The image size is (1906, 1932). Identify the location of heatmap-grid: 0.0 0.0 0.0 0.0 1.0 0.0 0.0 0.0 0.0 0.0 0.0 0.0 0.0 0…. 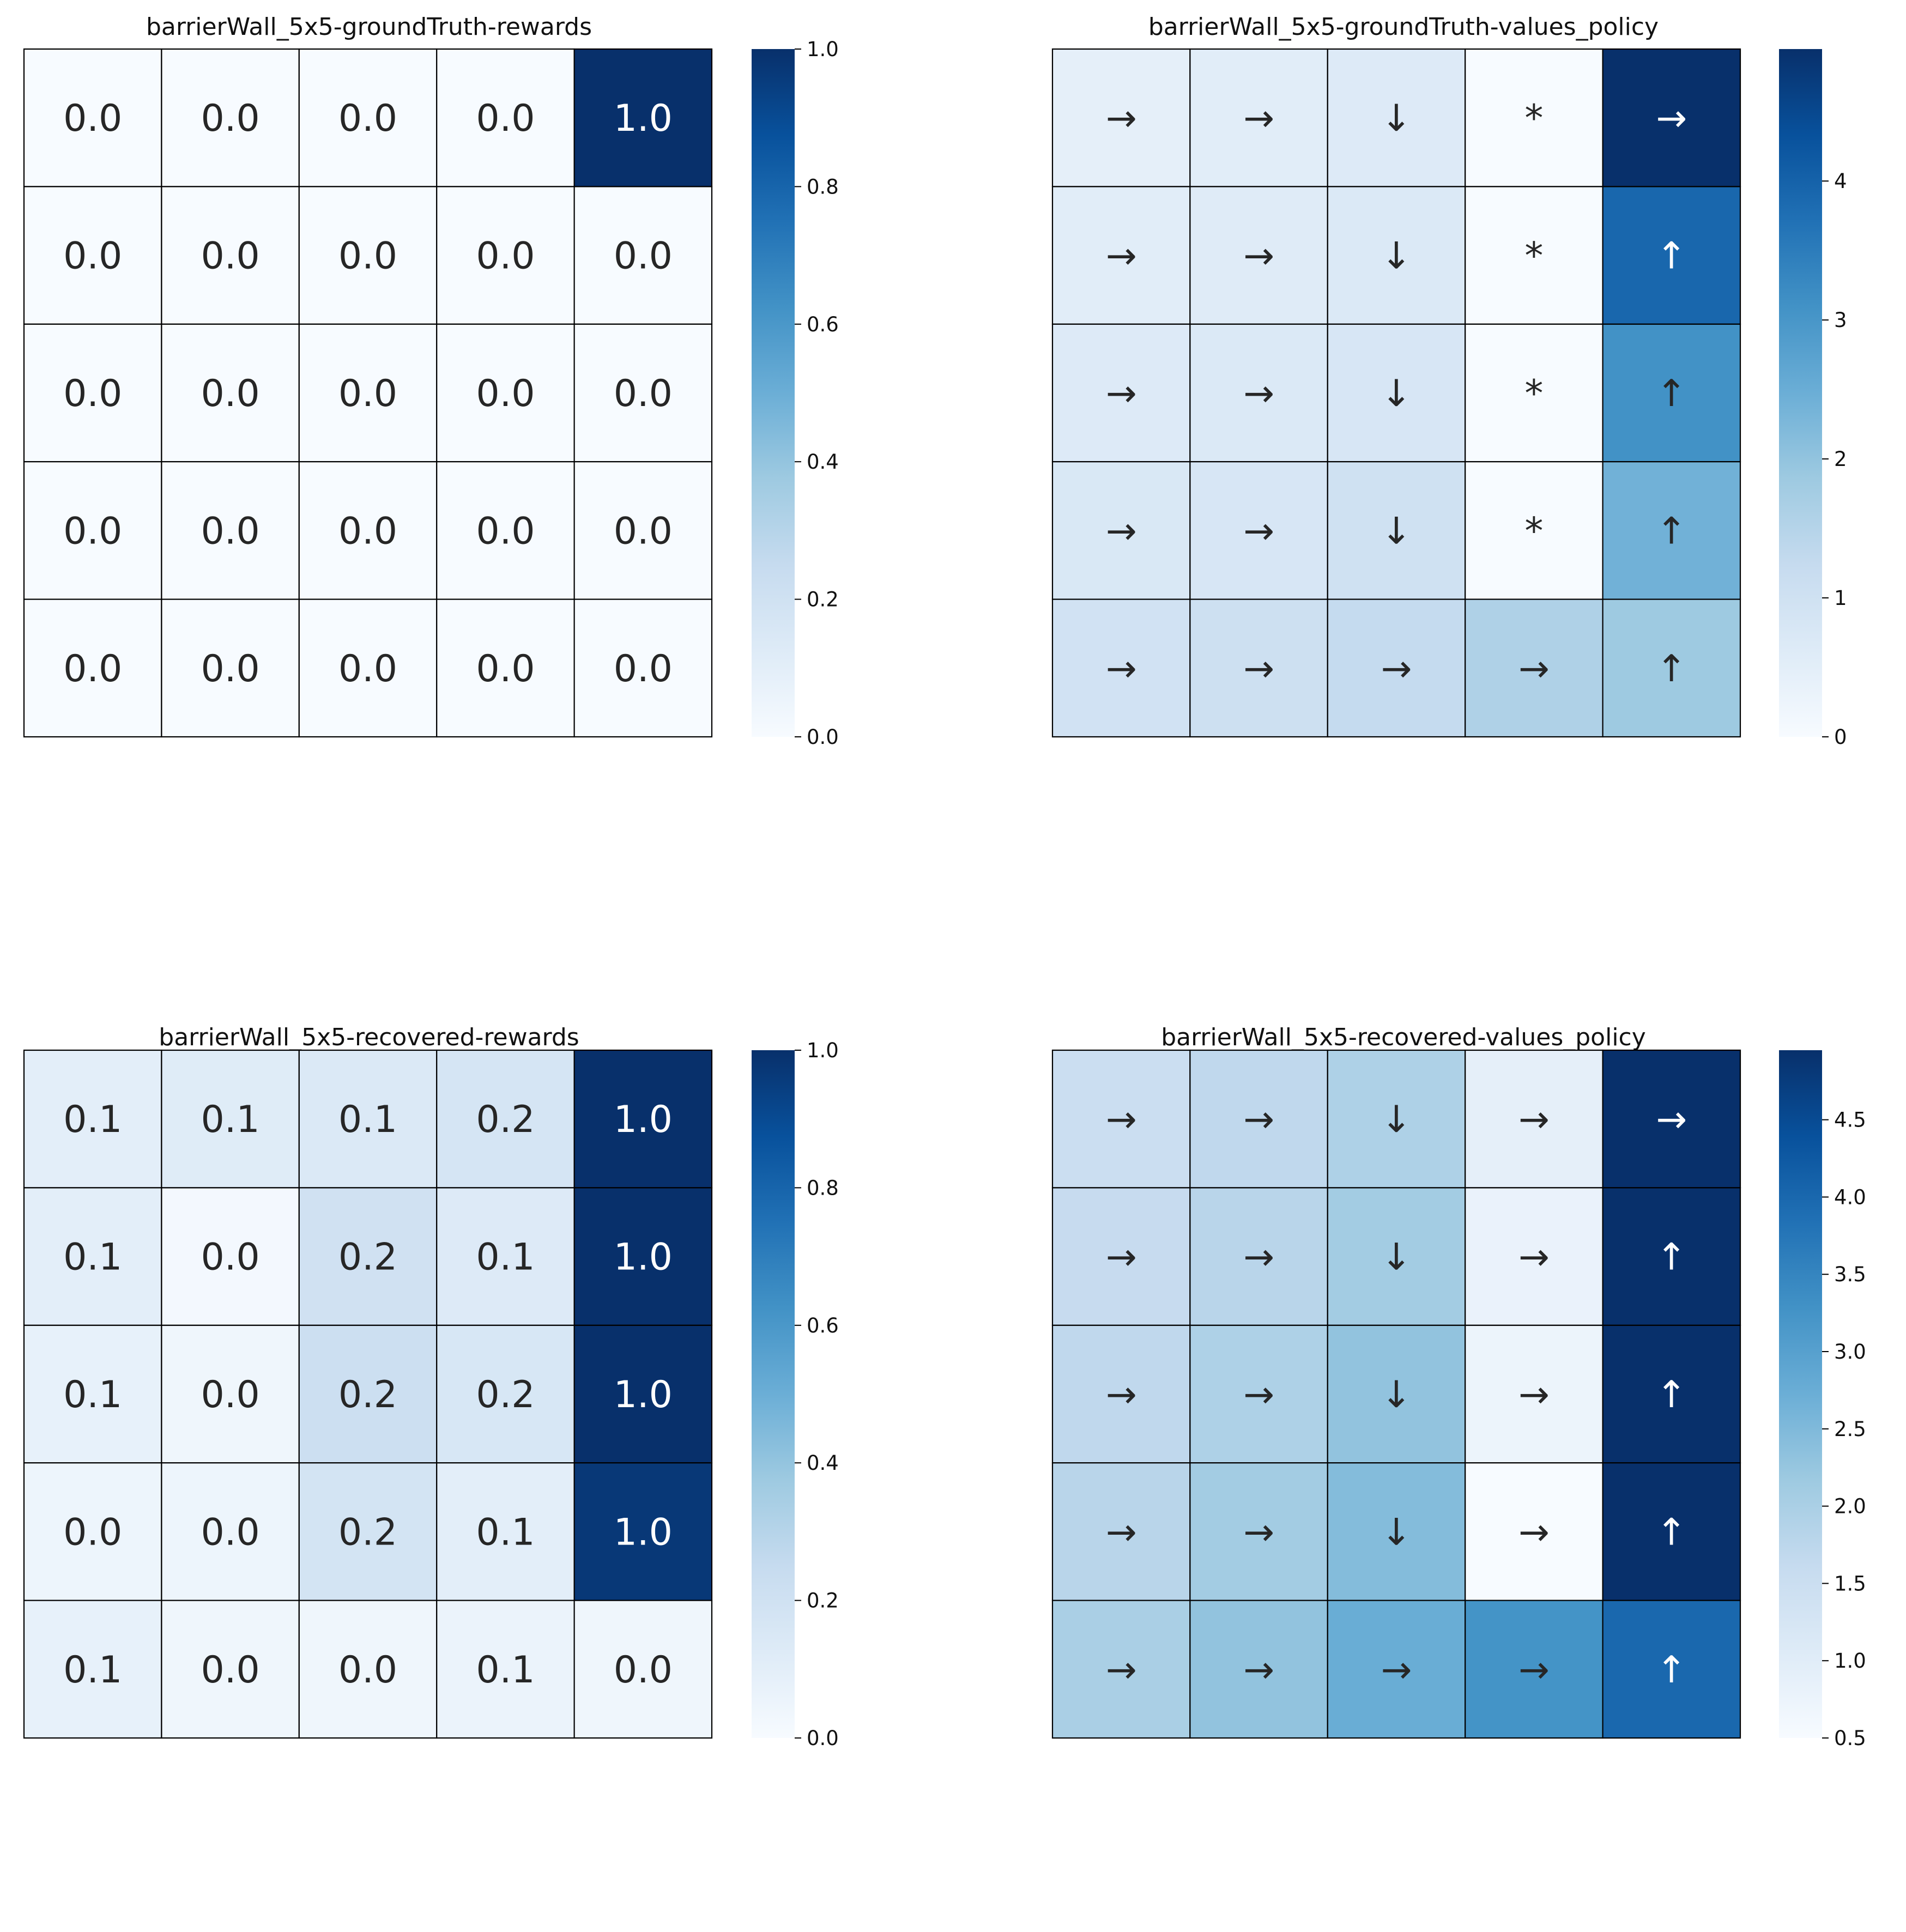
(368, 393).